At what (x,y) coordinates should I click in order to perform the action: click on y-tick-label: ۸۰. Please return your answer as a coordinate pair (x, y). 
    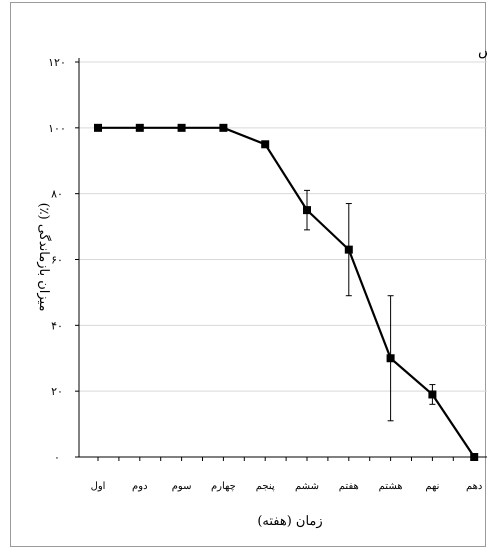
    Looking at the image, I should click on (57, 194).